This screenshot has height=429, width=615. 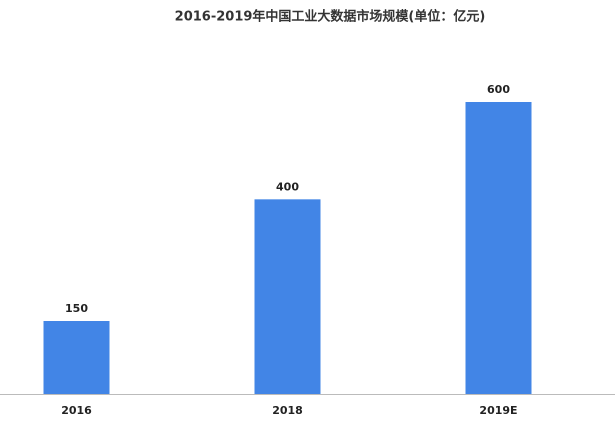 What do you see at coordinates (498, 410) in the screenshot?
I see `x-tick-label: 2019E` at bounding box center [498, 410].